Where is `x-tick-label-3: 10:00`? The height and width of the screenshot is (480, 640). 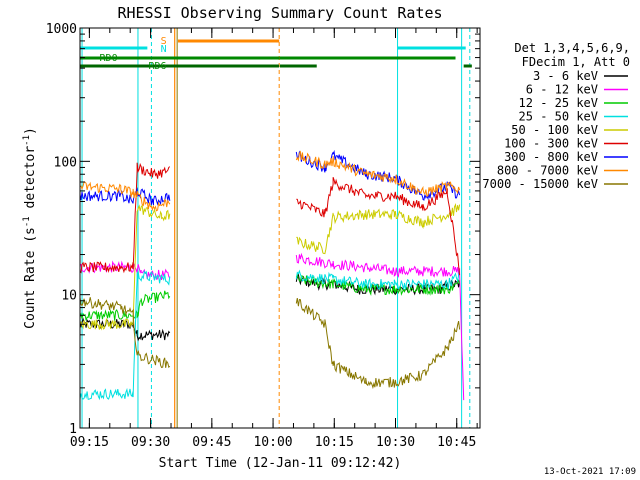 x-tick-label-3: 10:00 is located at coordinates (272, 442).